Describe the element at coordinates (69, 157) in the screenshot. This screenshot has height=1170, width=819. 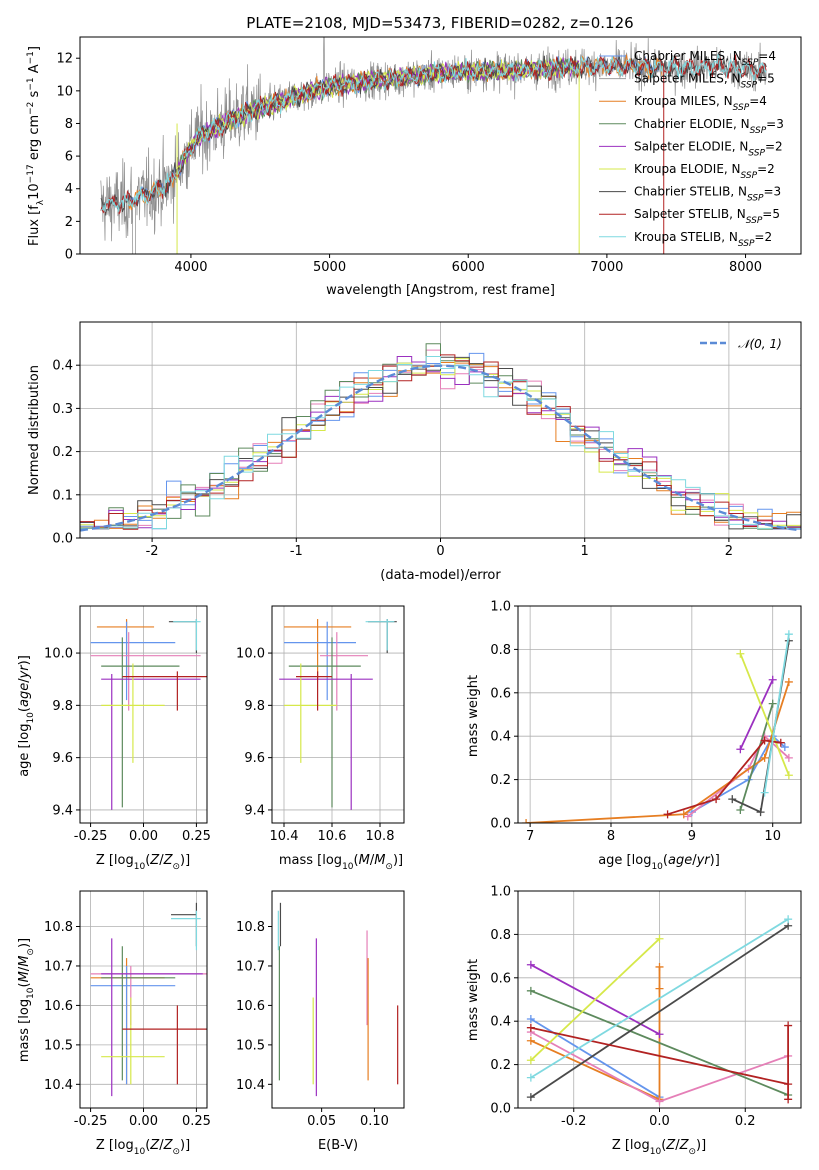
I see `y-tick-label: 6` at that location.